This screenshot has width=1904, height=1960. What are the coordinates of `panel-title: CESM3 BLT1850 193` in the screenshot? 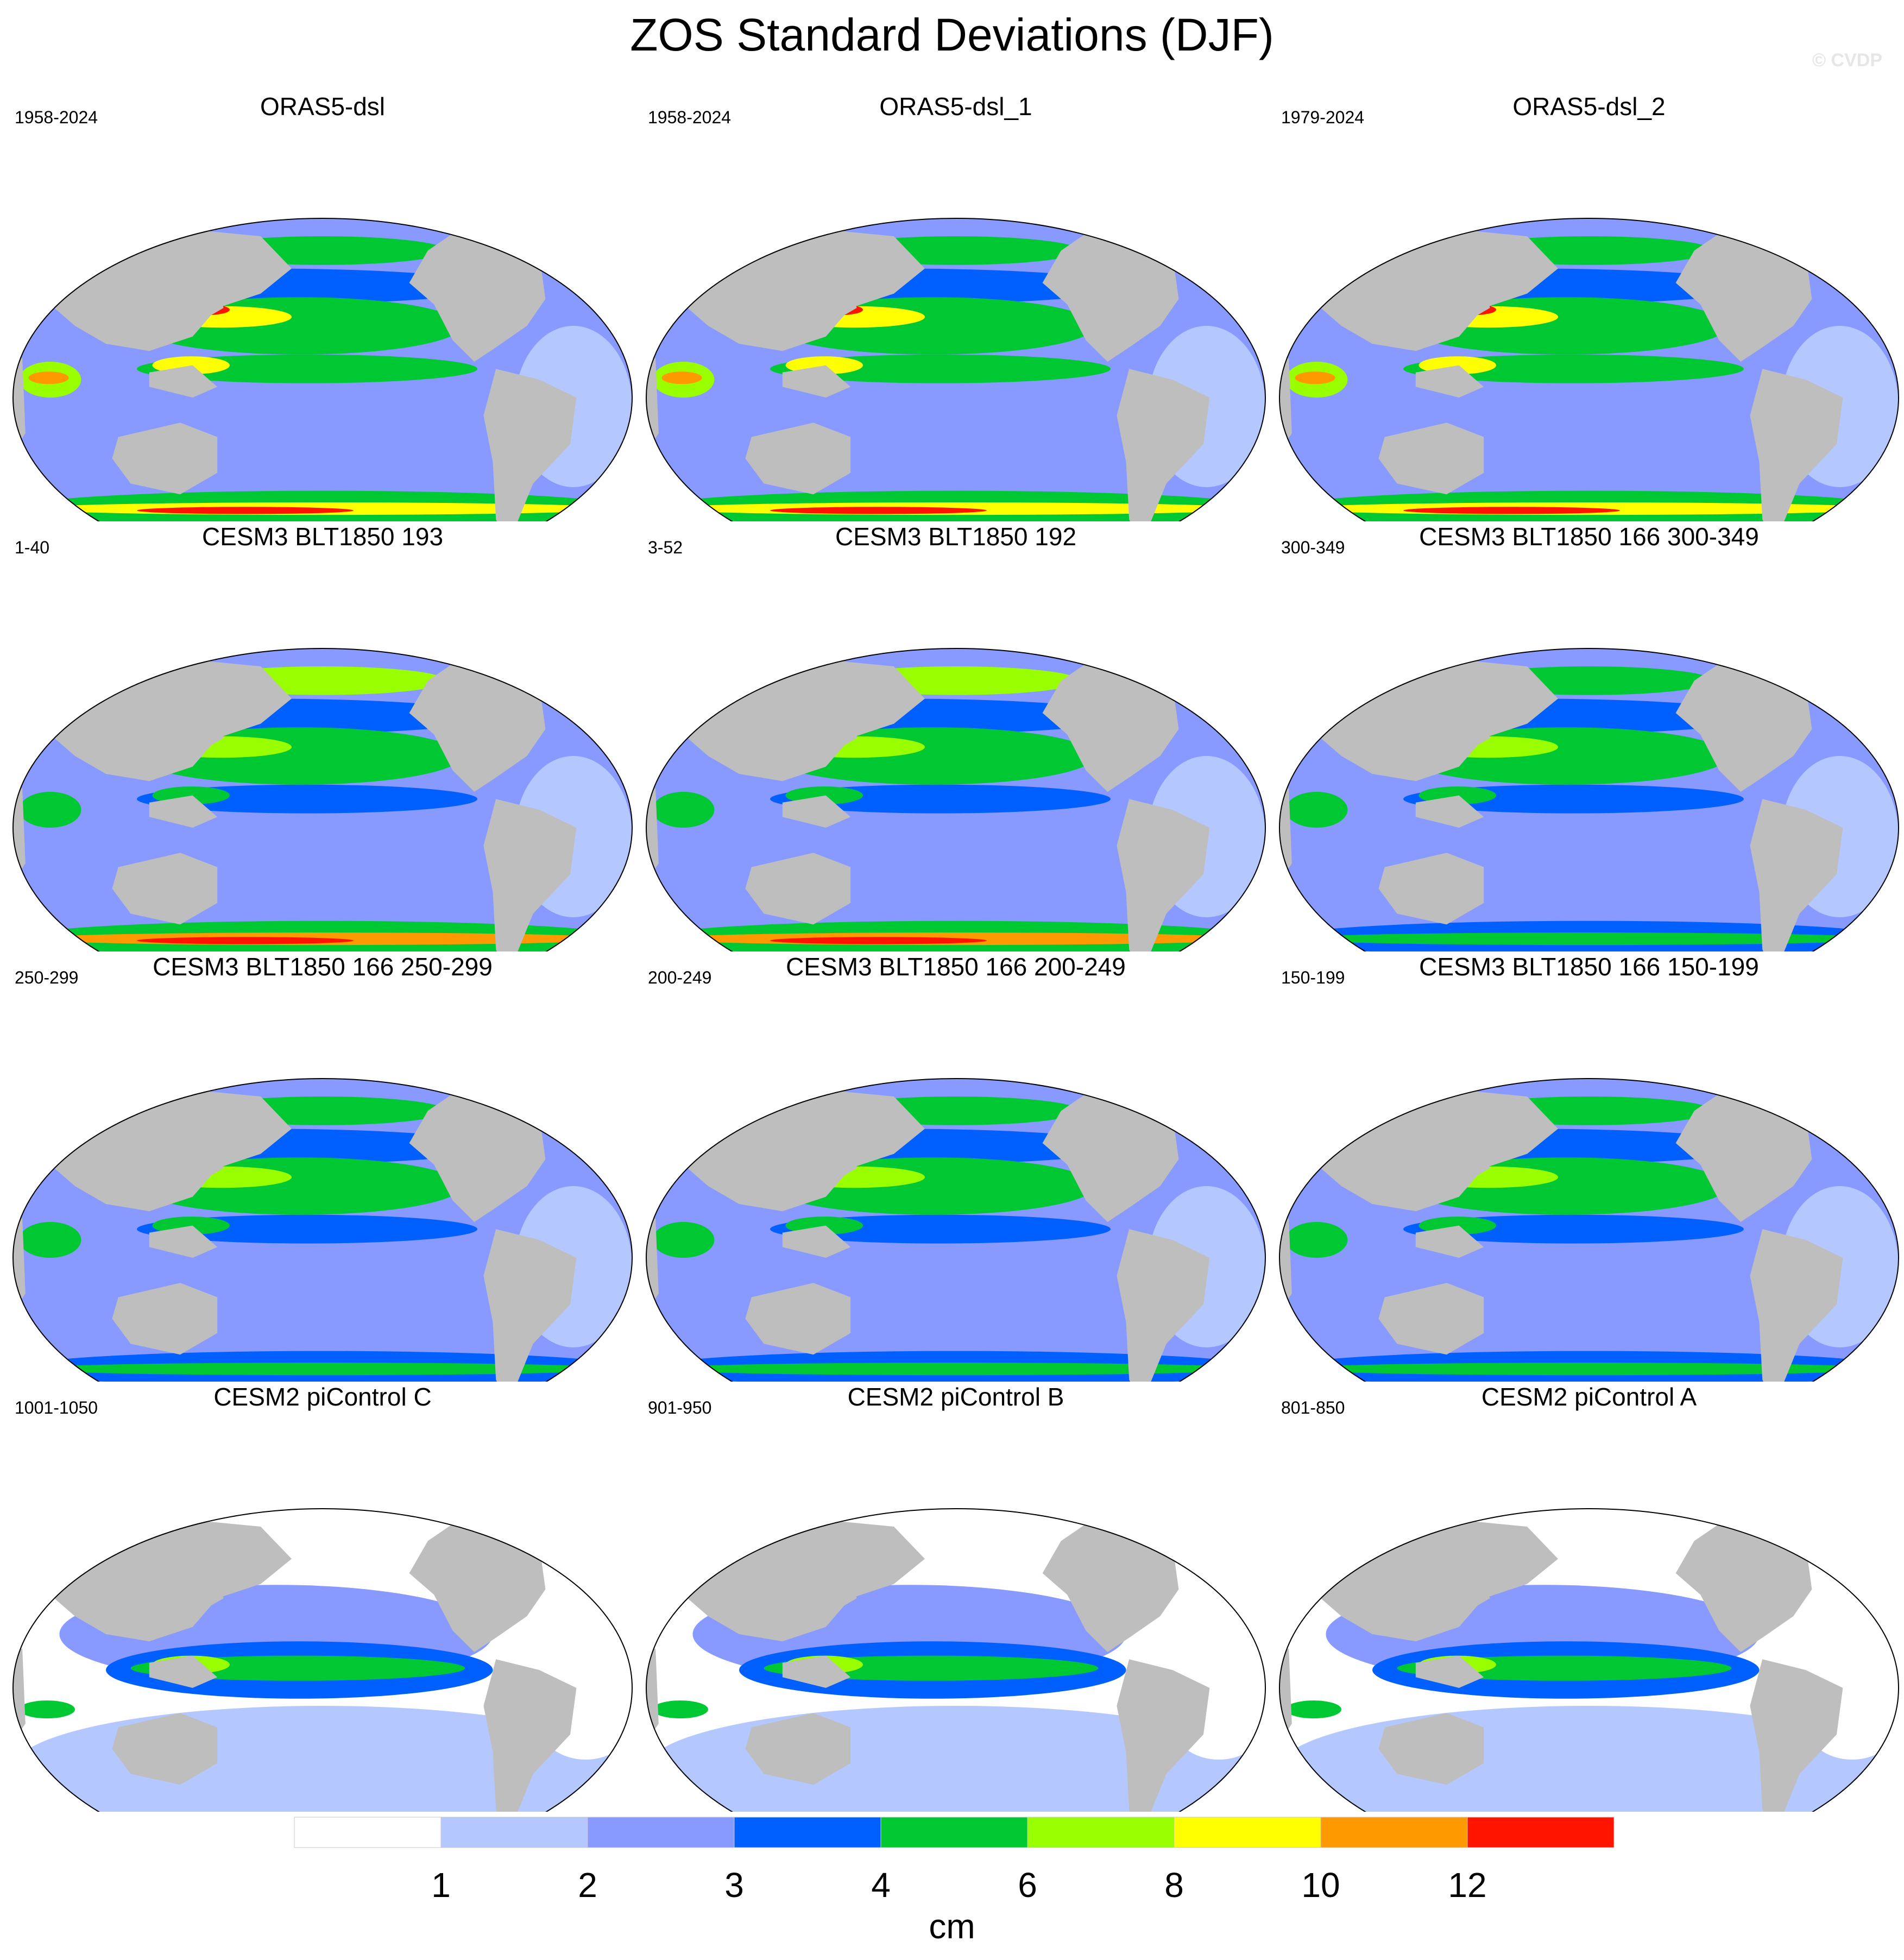 It's located at (322, 536).